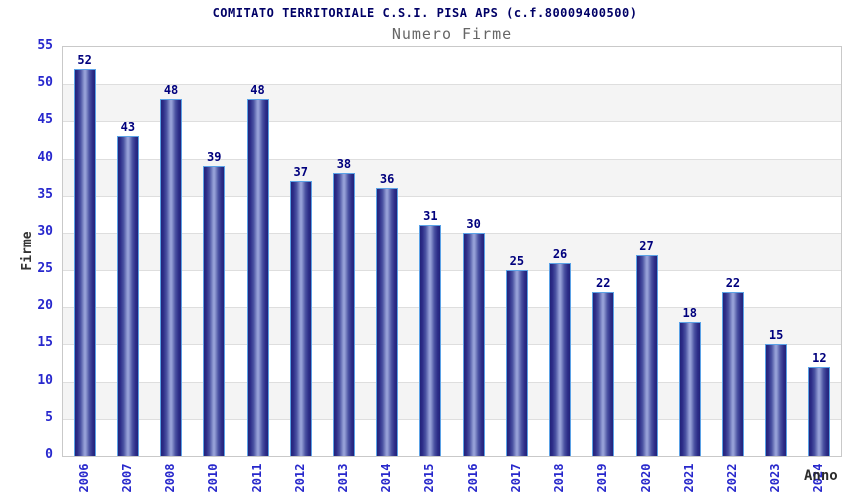 The width and height of the screenshot is (850, 500). I want to click on bar-value-label: 52, so click(84, 60).